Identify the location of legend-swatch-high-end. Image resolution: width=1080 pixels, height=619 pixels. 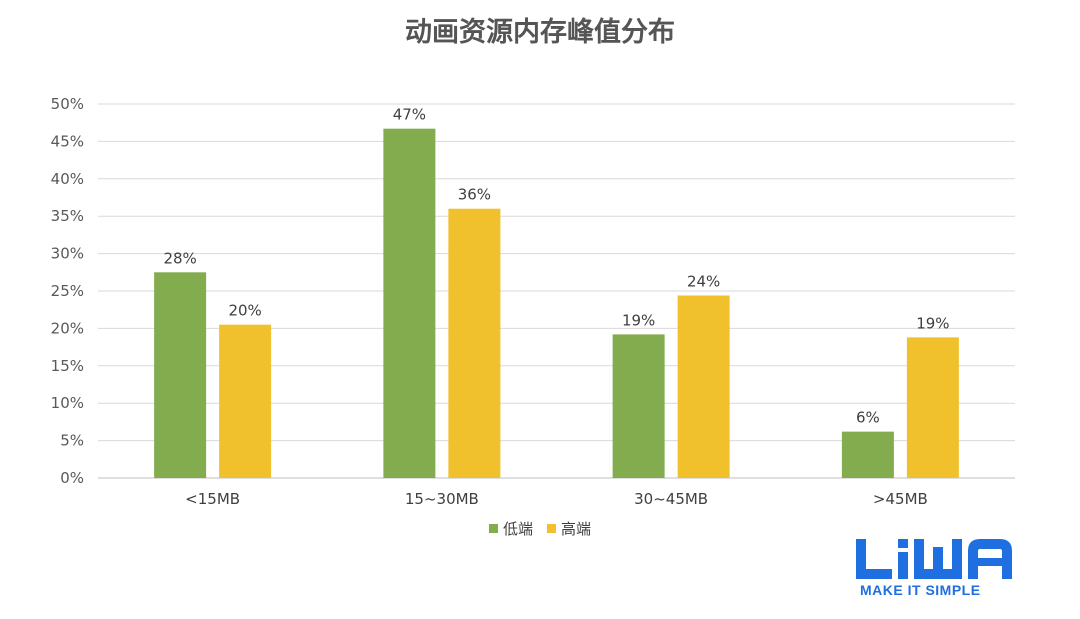
(551, 528).